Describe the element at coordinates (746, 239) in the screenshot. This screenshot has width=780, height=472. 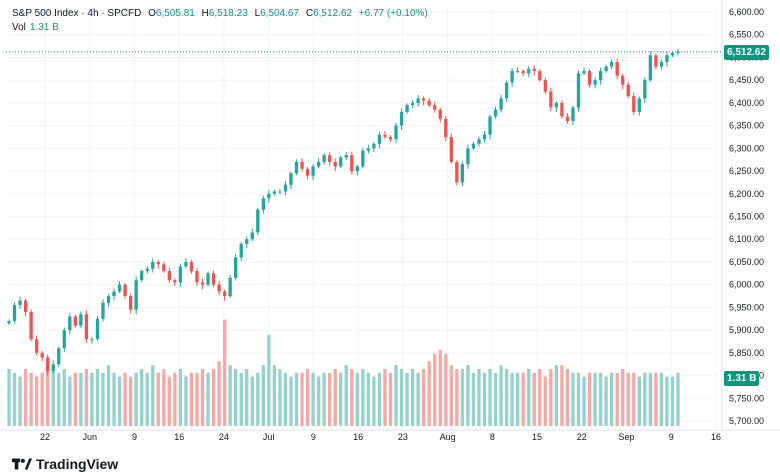
I see `price-tick-label: 6,100.00` at that location.